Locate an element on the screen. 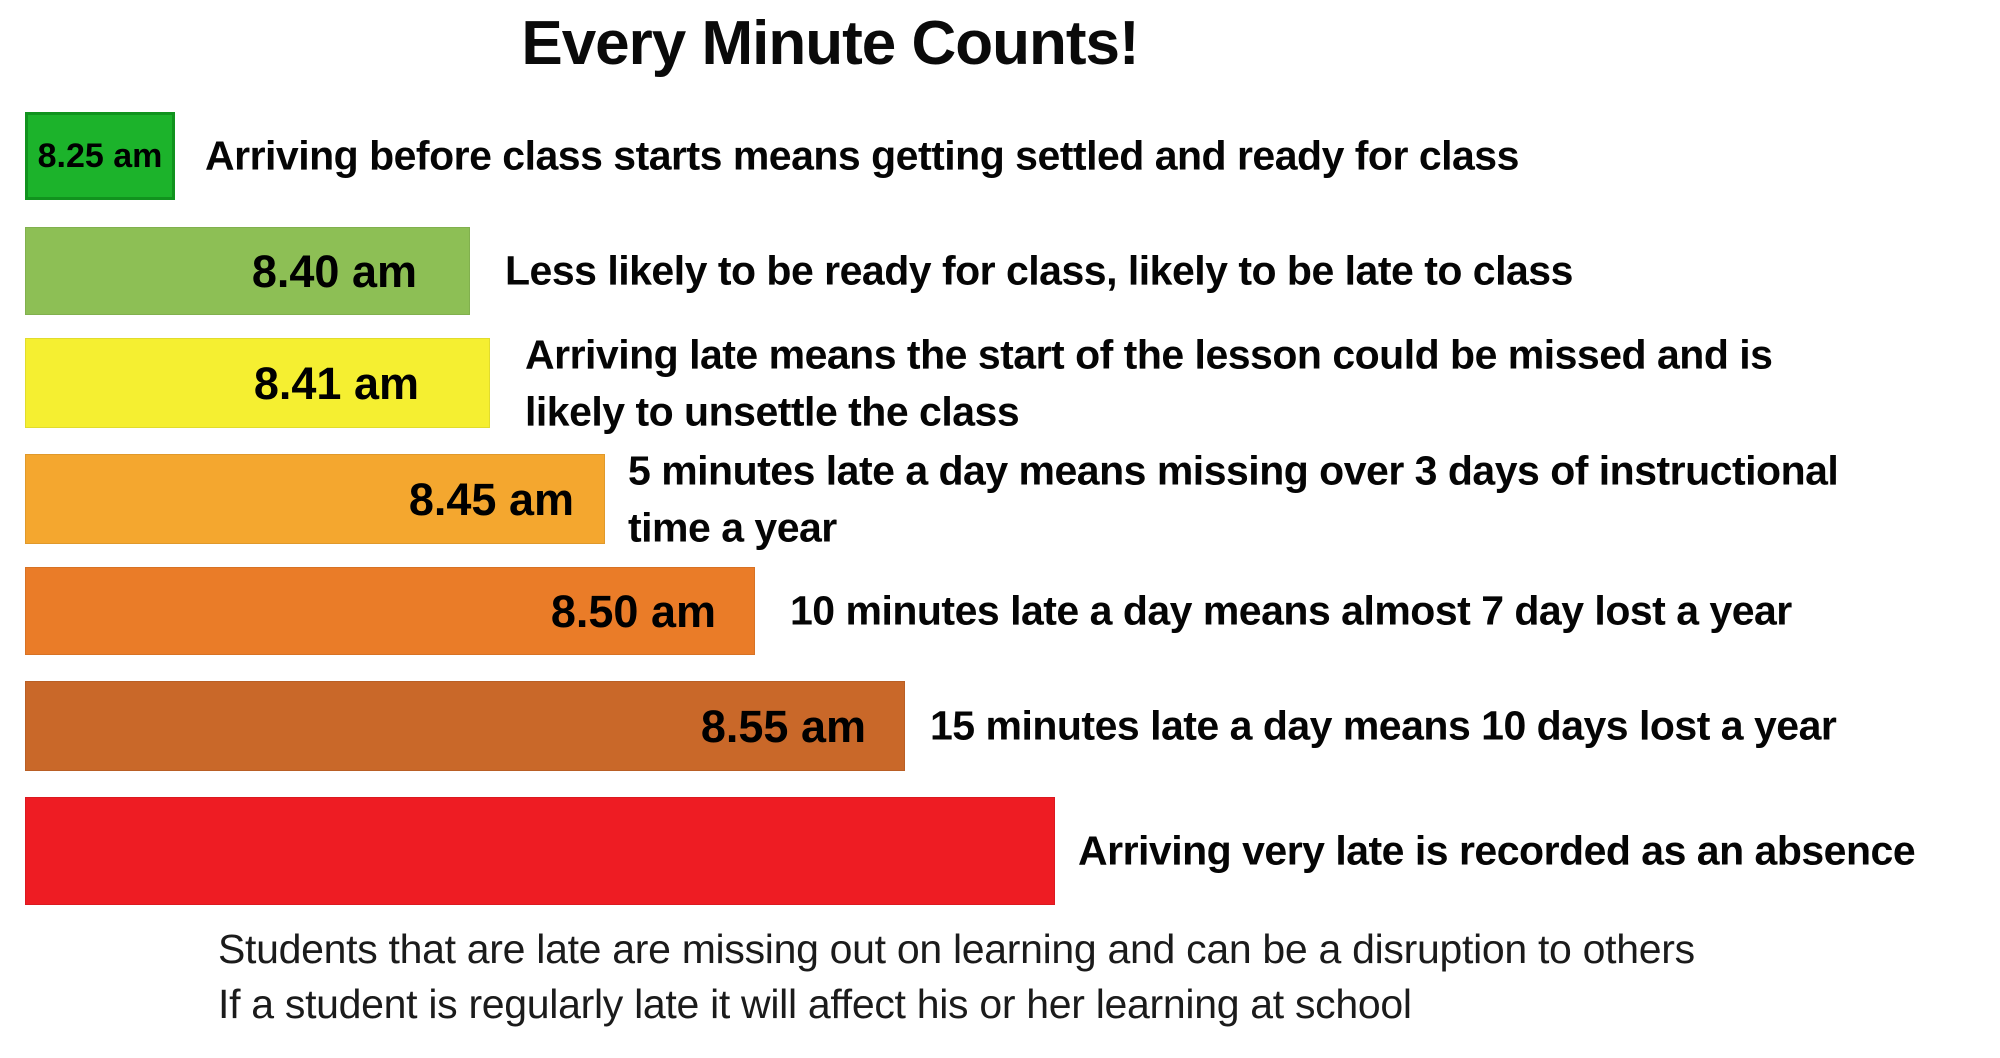  time-bar: 8.40 am is located at coordinates (247, 271).